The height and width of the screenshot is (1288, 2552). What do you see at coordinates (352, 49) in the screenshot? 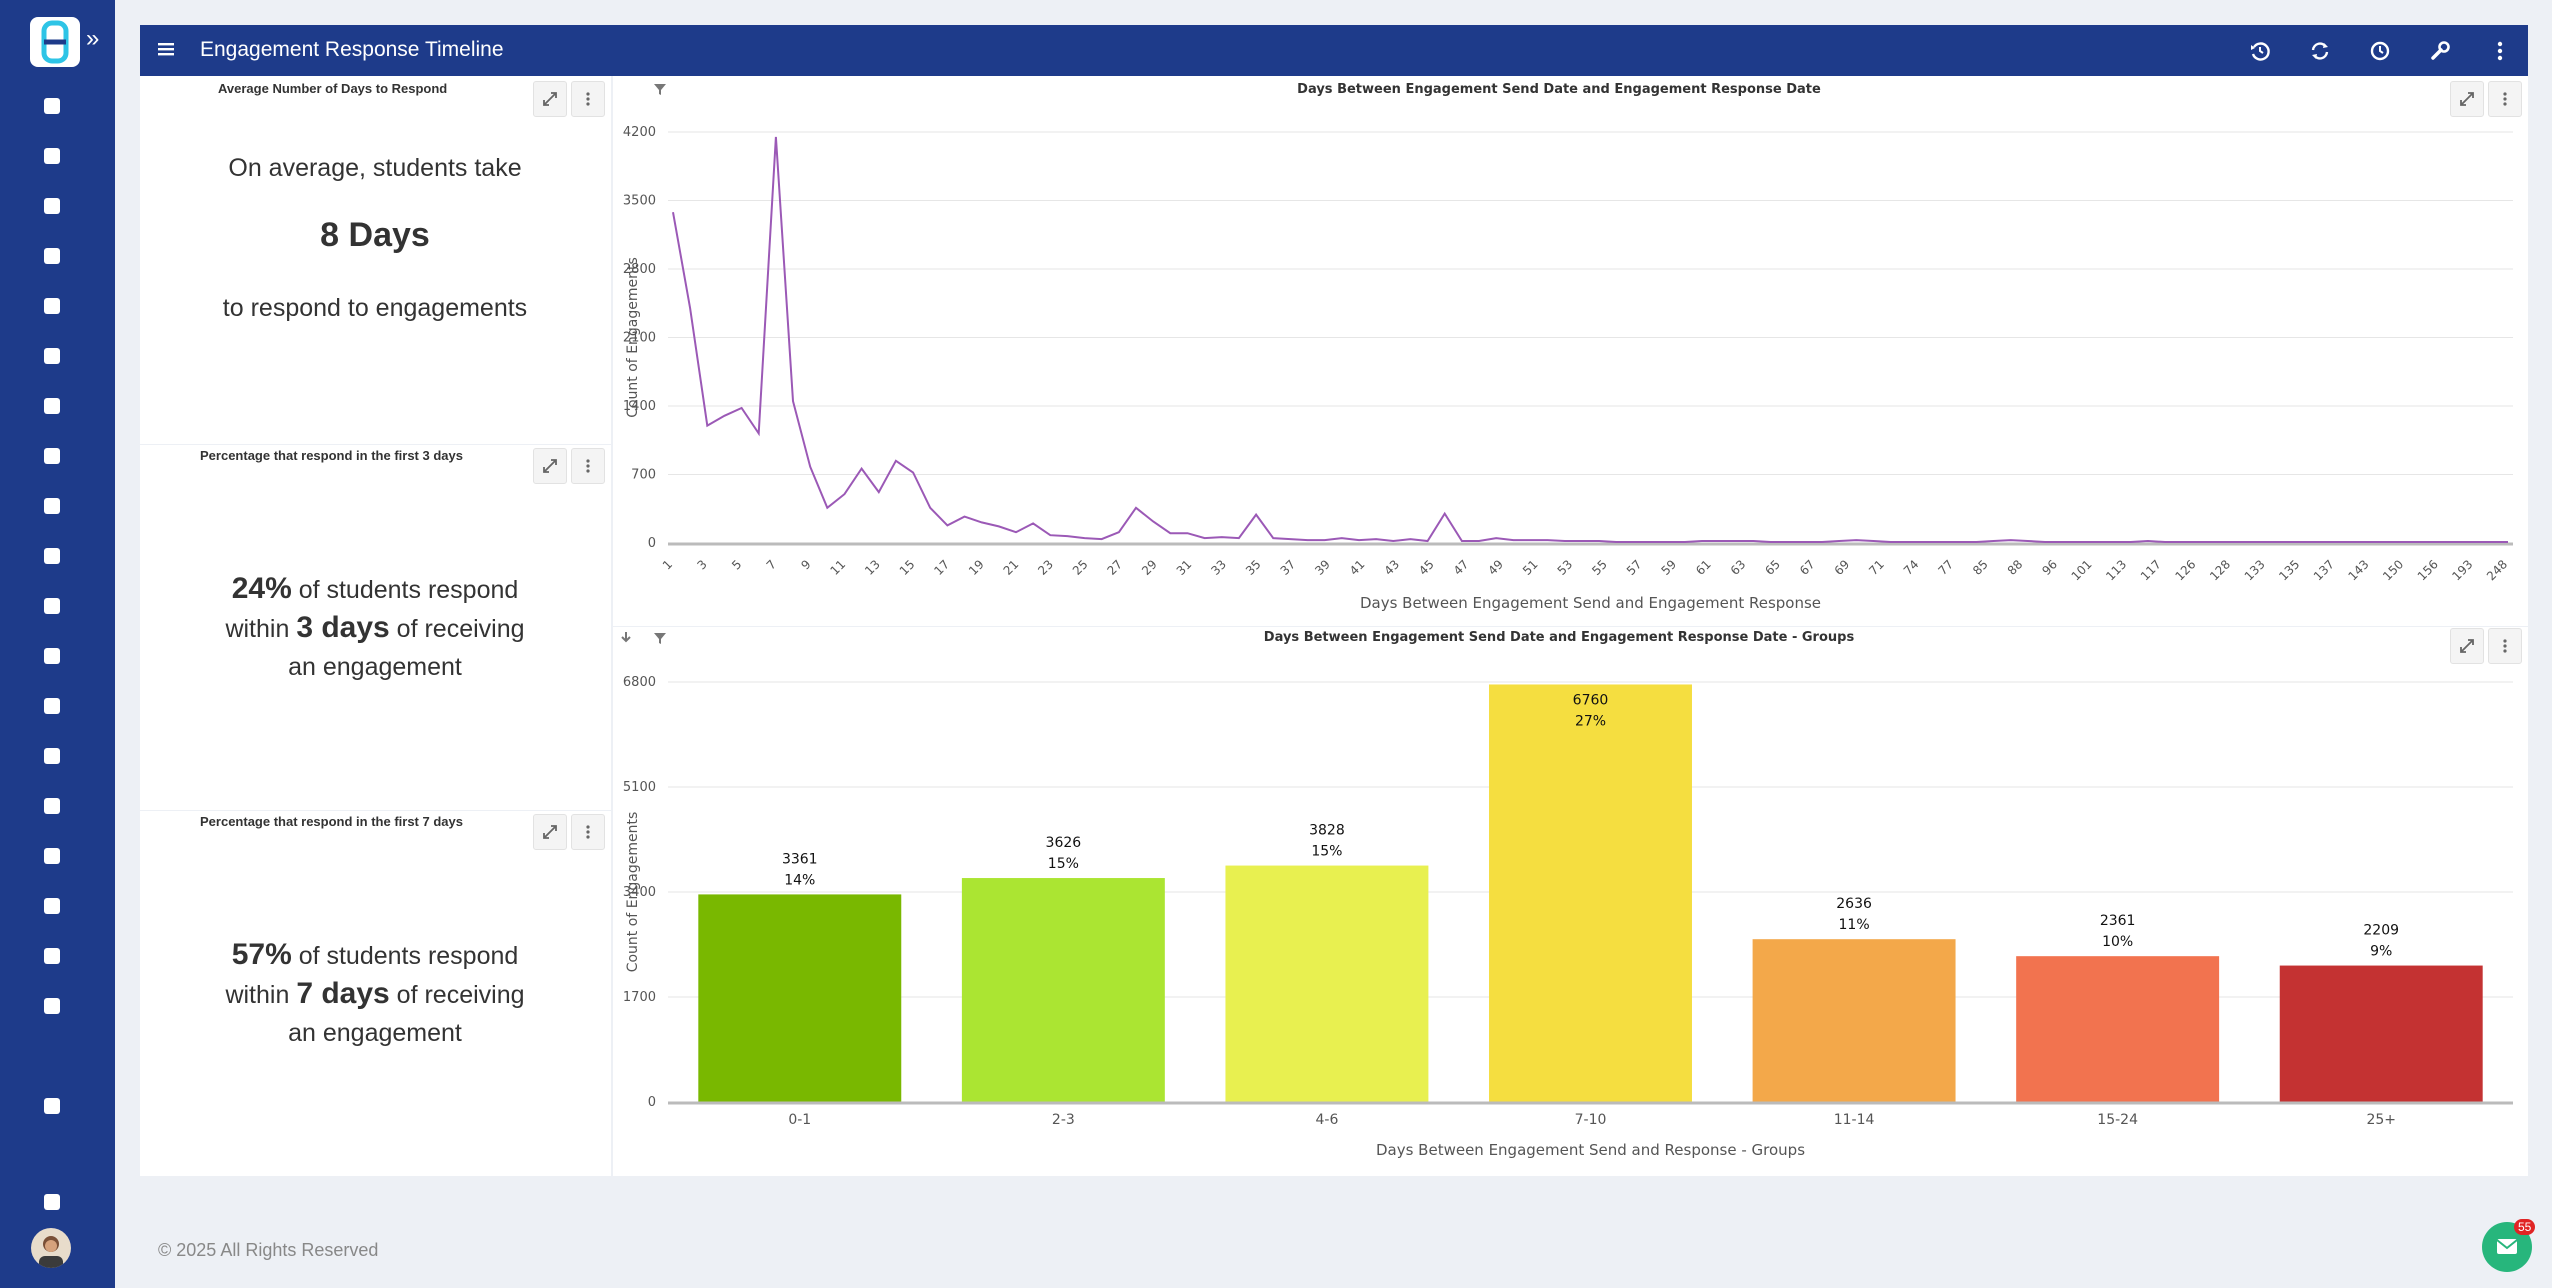
I see `page-title: Engagement Response Timeline` at bounding box center [352, 49].